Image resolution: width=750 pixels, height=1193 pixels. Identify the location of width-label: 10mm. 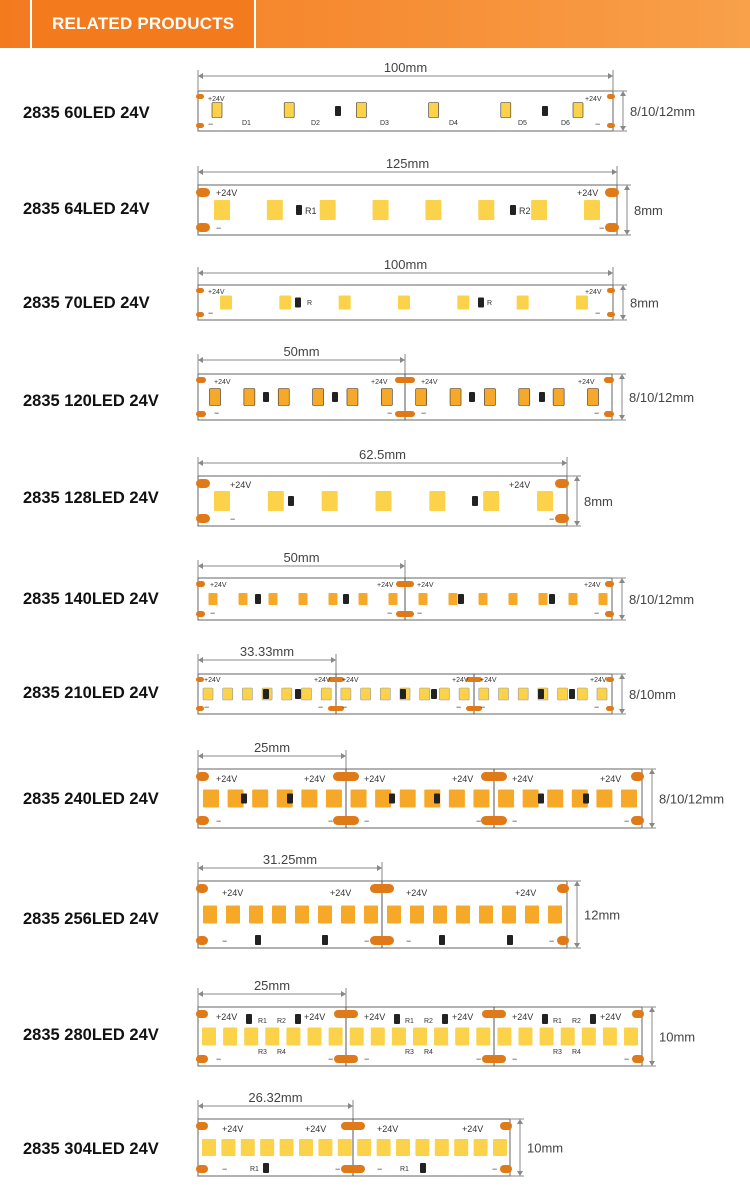
(677, 1037).